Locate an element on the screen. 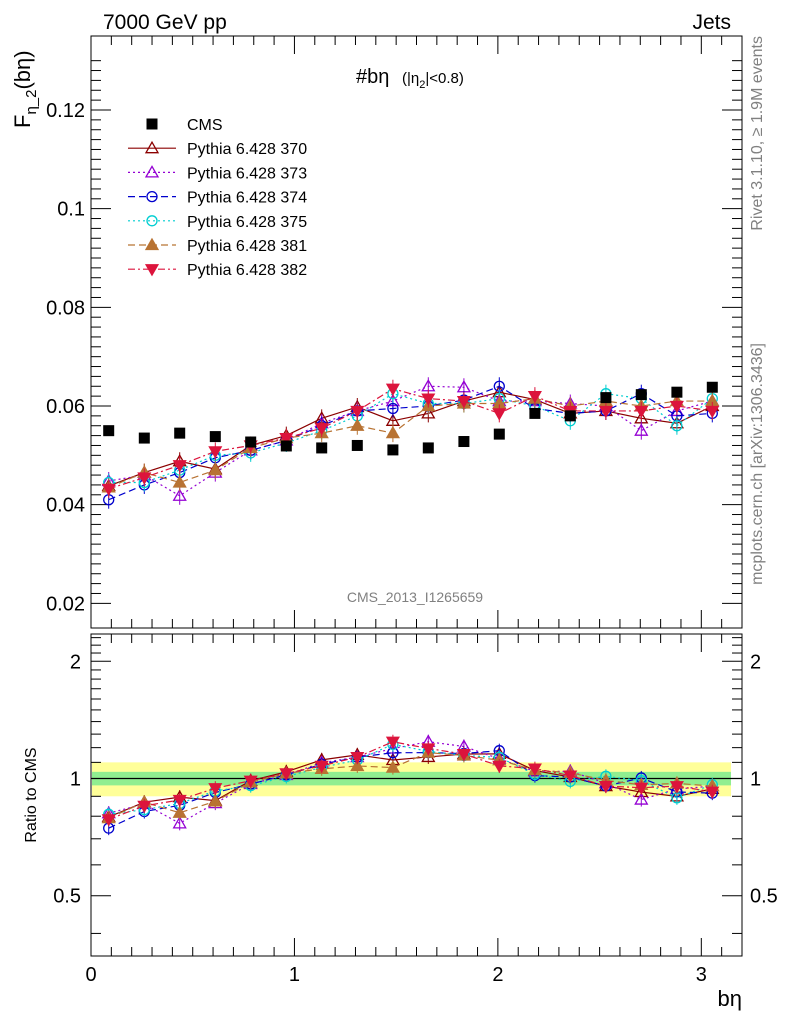  legend-entry-pythia-6-428-381: Pythia 6.428 381 is located at coordinates (217, 246).